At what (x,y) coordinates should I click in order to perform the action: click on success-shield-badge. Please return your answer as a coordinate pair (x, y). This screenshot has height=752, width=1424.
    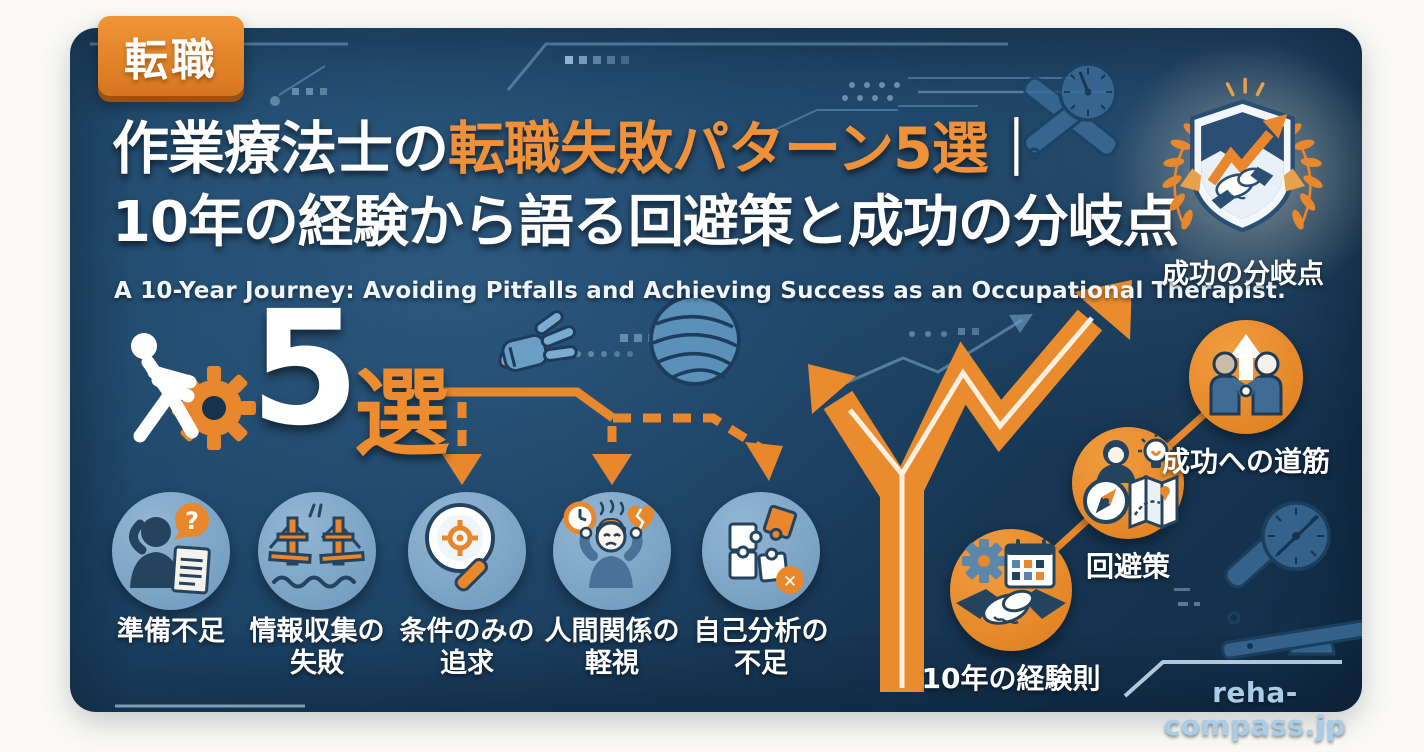
    Looking at the image, I should click on (1242, 165).